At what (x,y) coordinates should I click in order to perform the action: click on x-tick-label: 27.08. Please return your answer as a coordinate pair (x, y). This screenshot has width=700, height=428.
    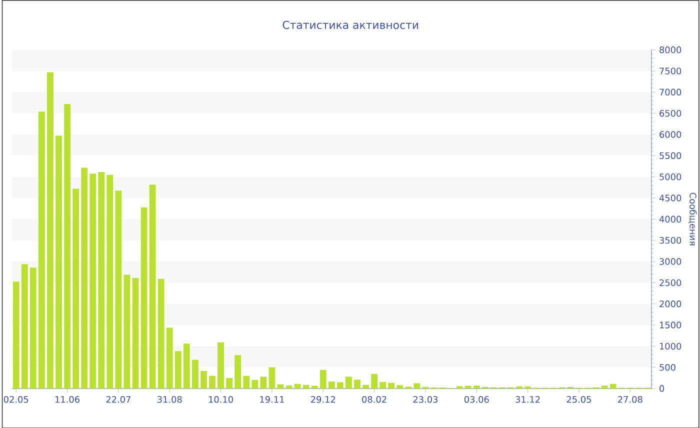
    Looking at the image, I should click on (630, 399).